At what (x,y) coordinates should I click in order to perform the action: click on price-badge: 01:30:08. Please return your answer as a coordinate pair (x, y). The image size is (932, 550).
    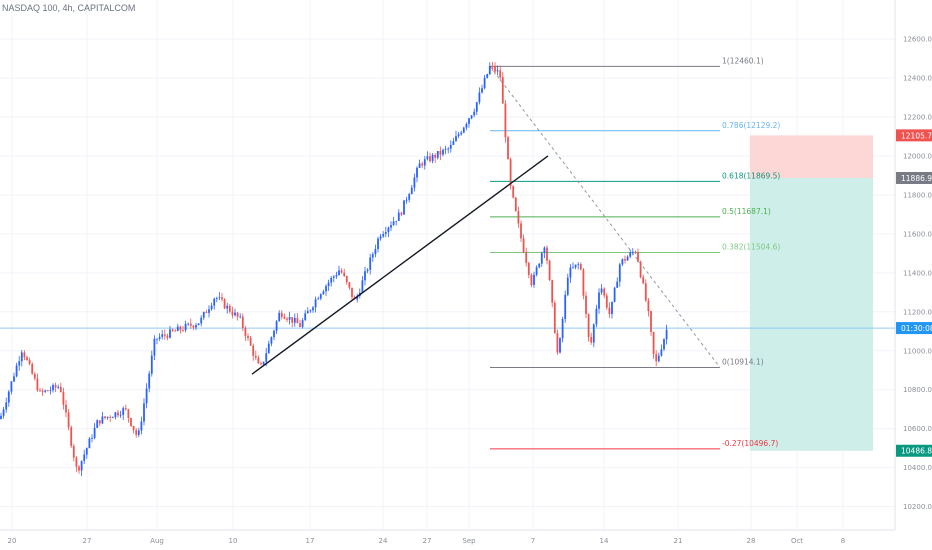
    Looking at the image, I should click on (914, 328).